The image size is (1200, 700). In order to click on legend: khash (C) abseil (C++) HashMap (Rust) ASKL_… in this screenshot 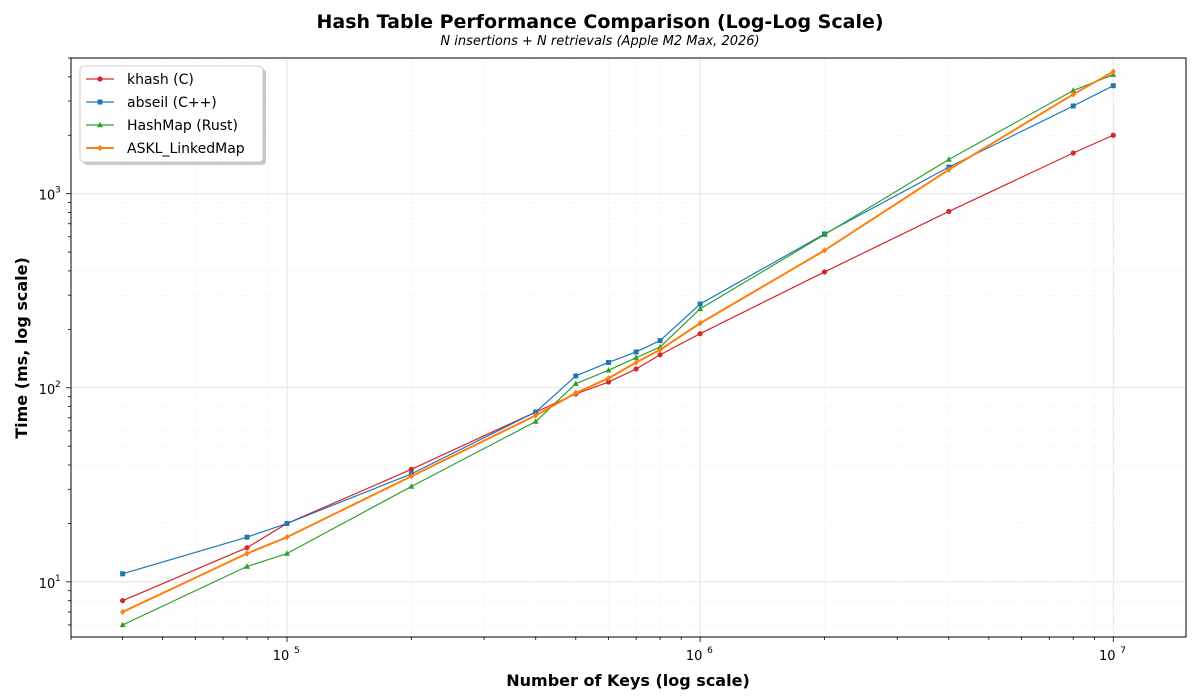, I will do `click(172, 115)`.